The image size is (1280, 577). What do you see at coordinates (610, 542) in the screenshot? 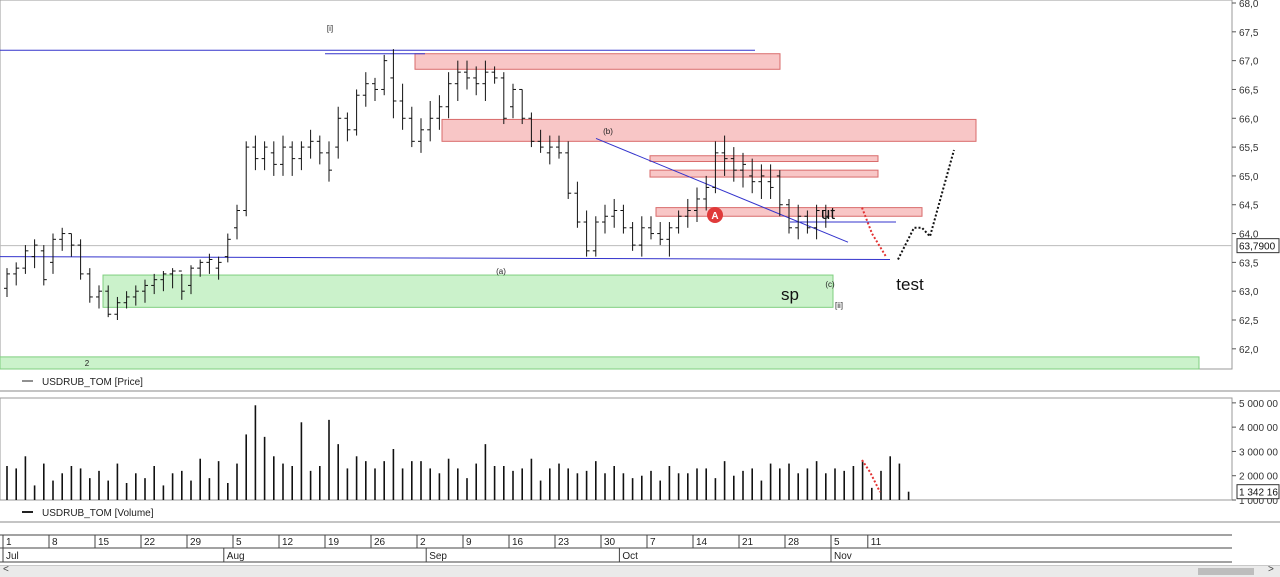
I see `day-label: 30` at bounding box center [610, 542].